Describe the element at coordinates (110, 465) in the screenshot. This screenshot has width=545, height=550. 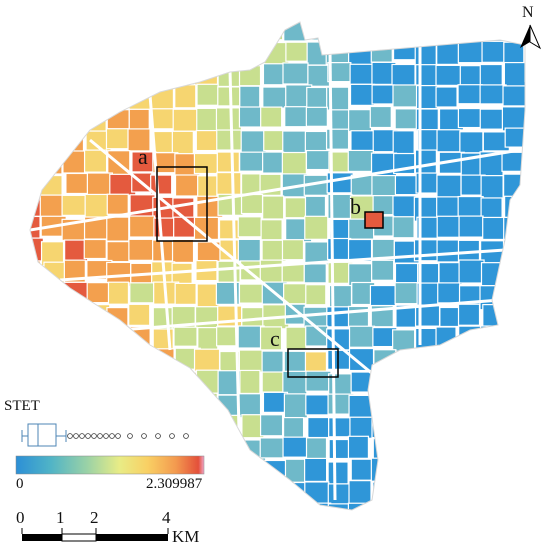
I see `colorbar` at that location.